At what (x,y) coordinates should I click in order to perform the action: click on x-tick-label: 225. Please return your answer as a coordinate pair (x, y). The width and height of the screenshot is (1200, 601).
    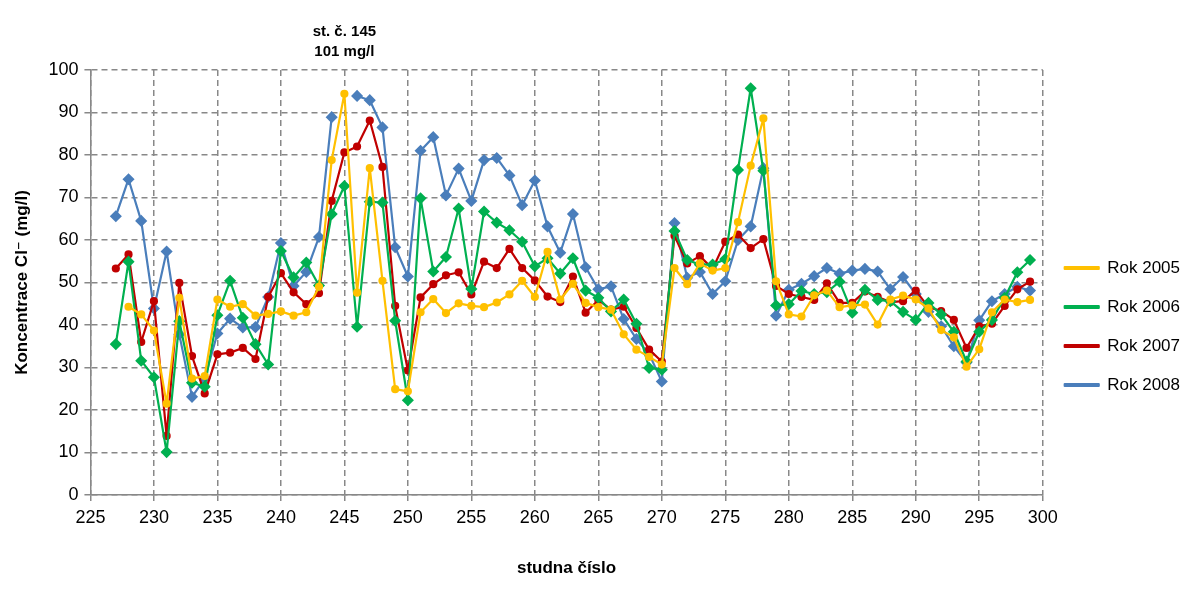
    Looking at the image, I should click on (90, 516).